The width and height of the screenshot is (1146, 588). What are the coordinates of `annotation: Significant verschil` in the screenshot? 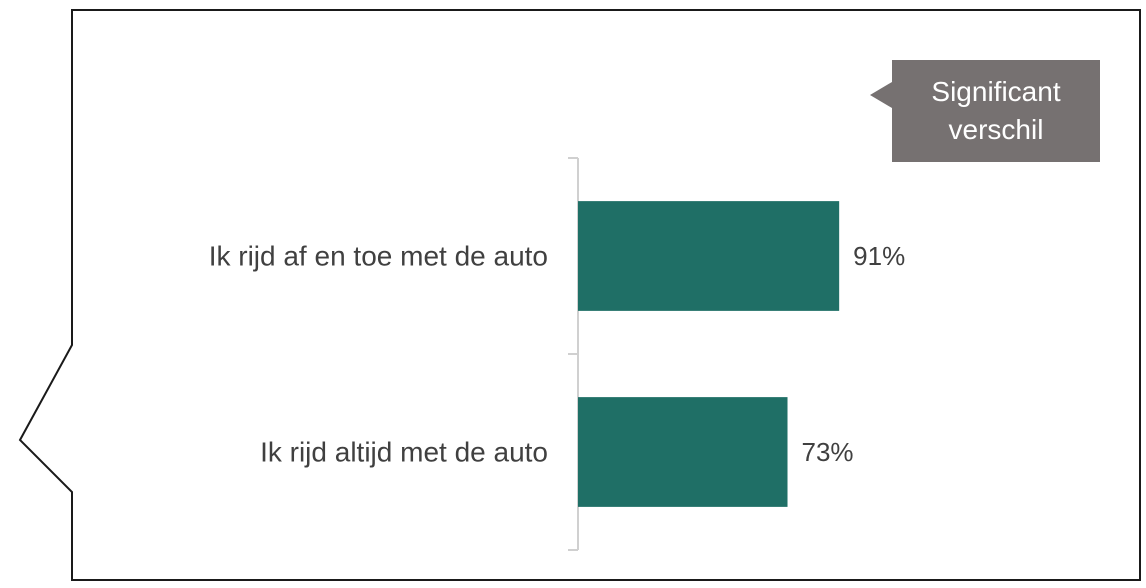 It's located at (996, 110).